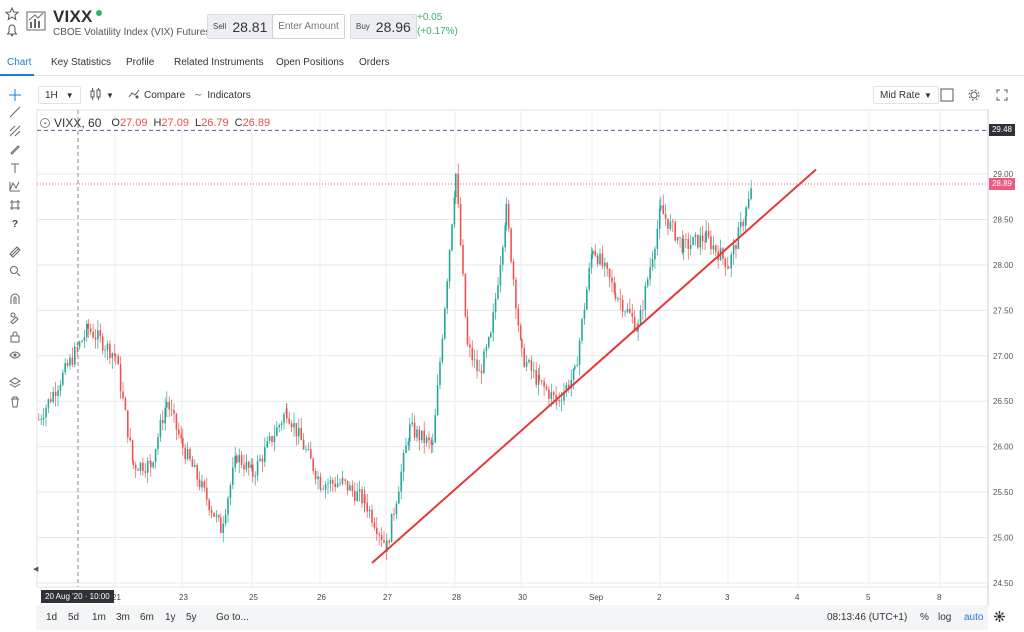 This screenshot has height=632, width=1024. What do you see at coordinates (219, 62) in the screenshot?
I see `tab-related-instruments: Related Instruments` at bounding box center [219, 62].